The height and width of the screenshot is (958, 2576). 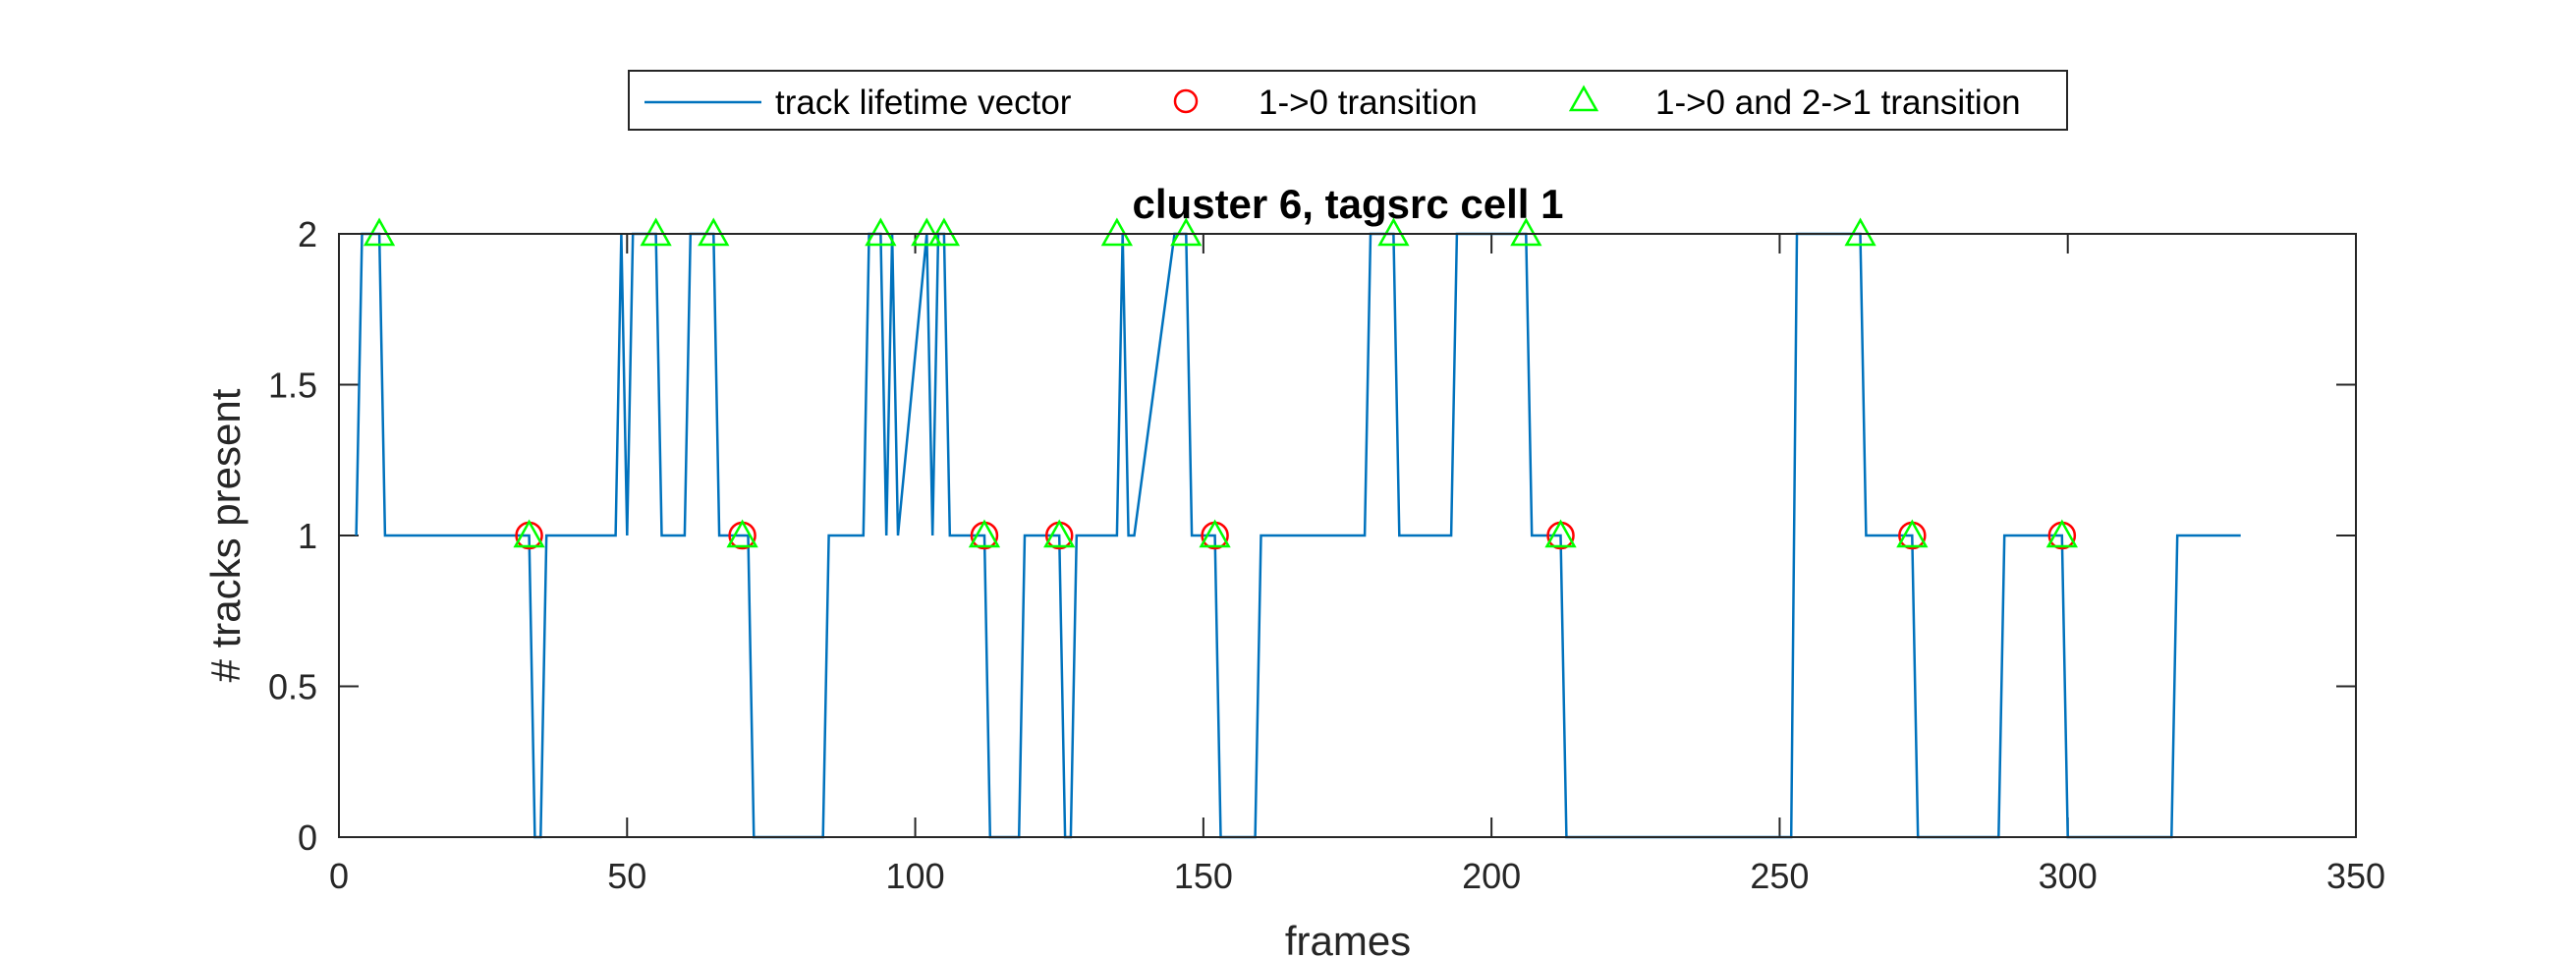 I want to click on legend-box, so click(x=1348, y=101).